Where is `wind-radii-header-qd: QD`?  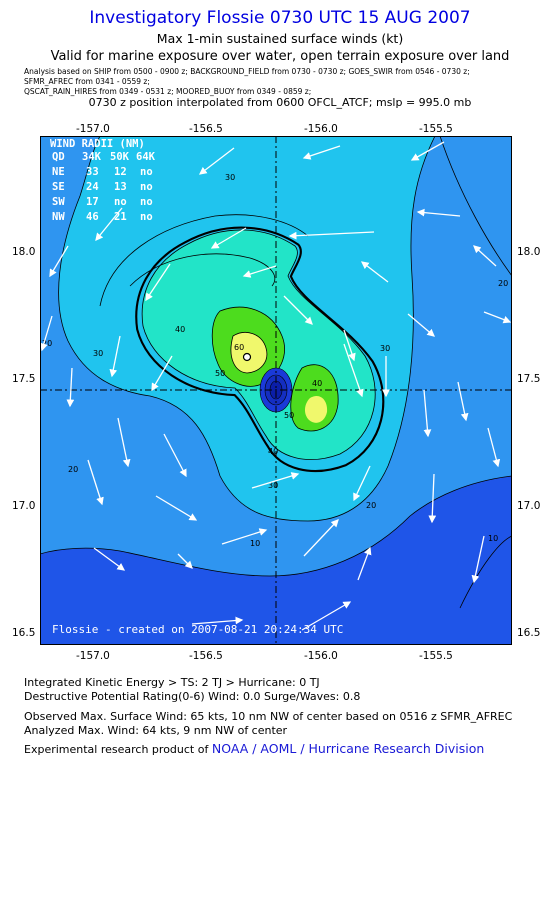 wind-radii-header-qd: QD is located at coordinates (58, 157).